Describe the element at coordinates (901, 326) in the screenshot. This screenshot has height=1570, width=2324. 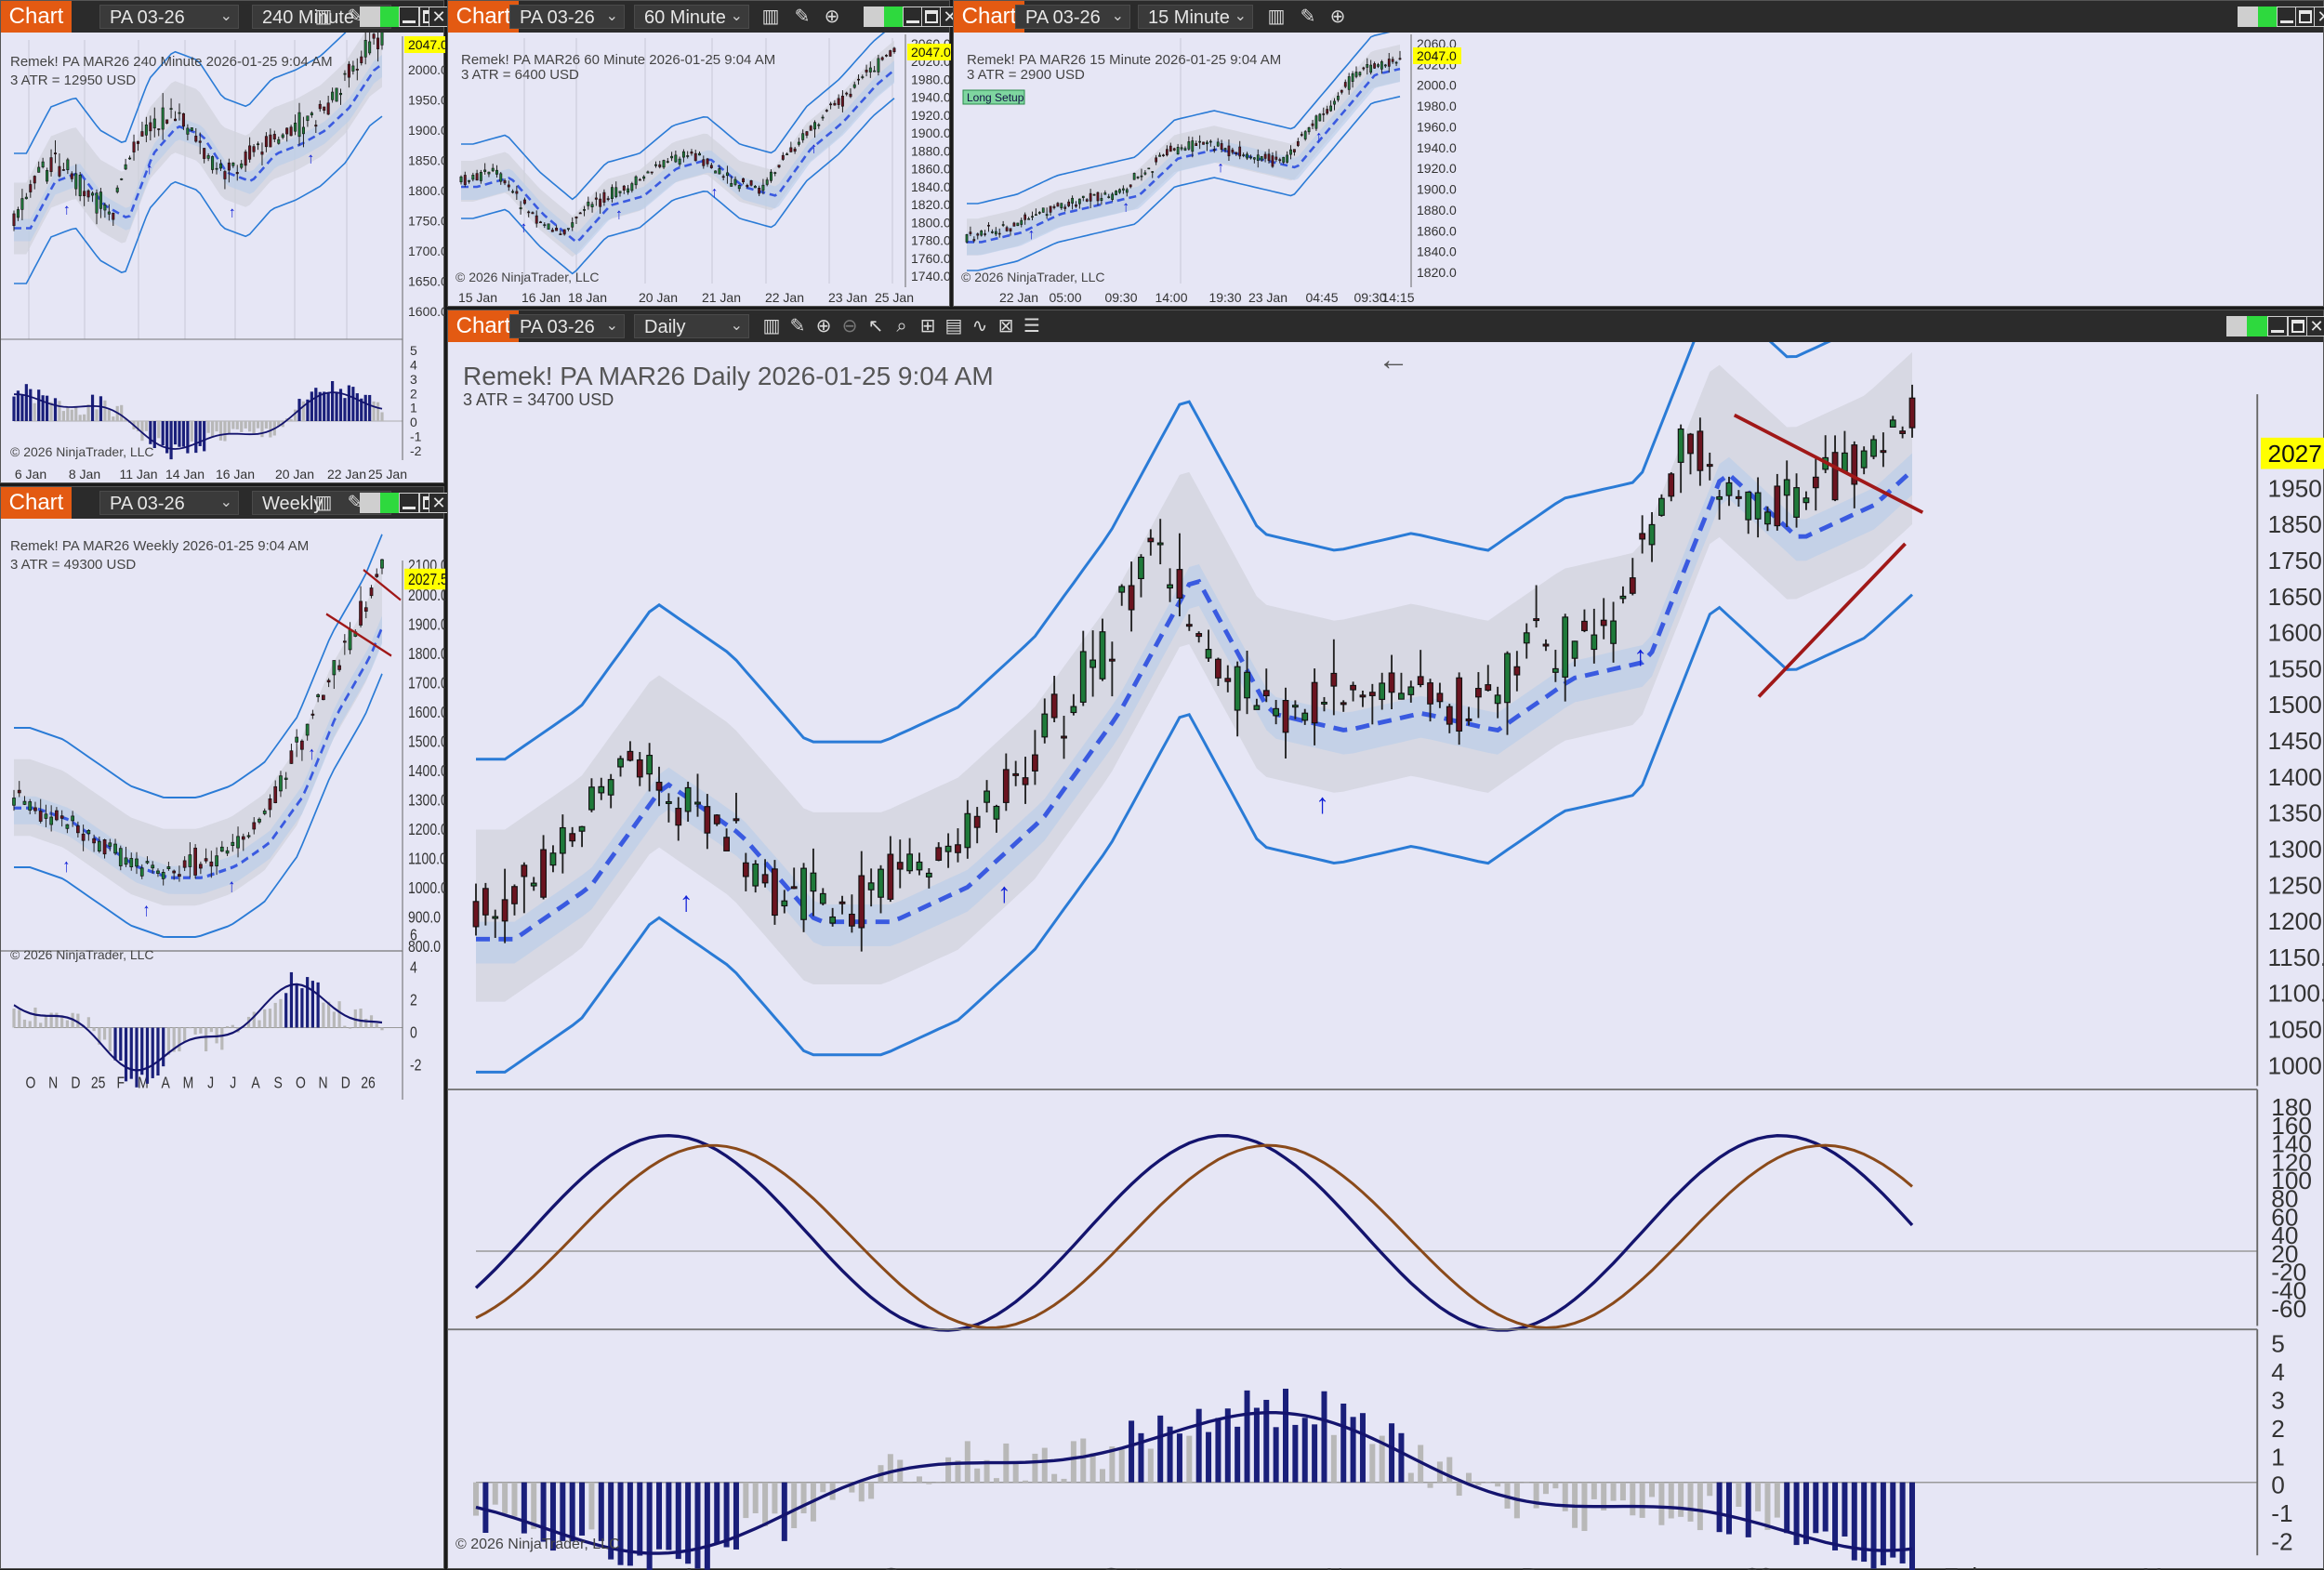
I see `data-box-icon: ⌕` at that location.